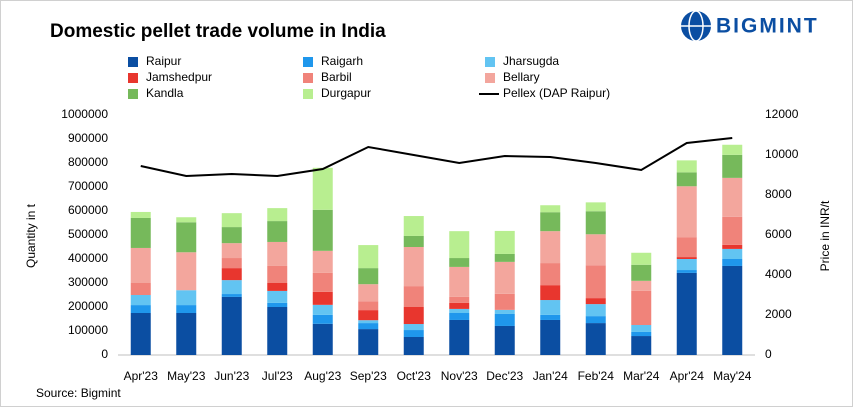 The image size is (853, 407). I want to click on x-tick-label: Jan'24, so click(550, 376).